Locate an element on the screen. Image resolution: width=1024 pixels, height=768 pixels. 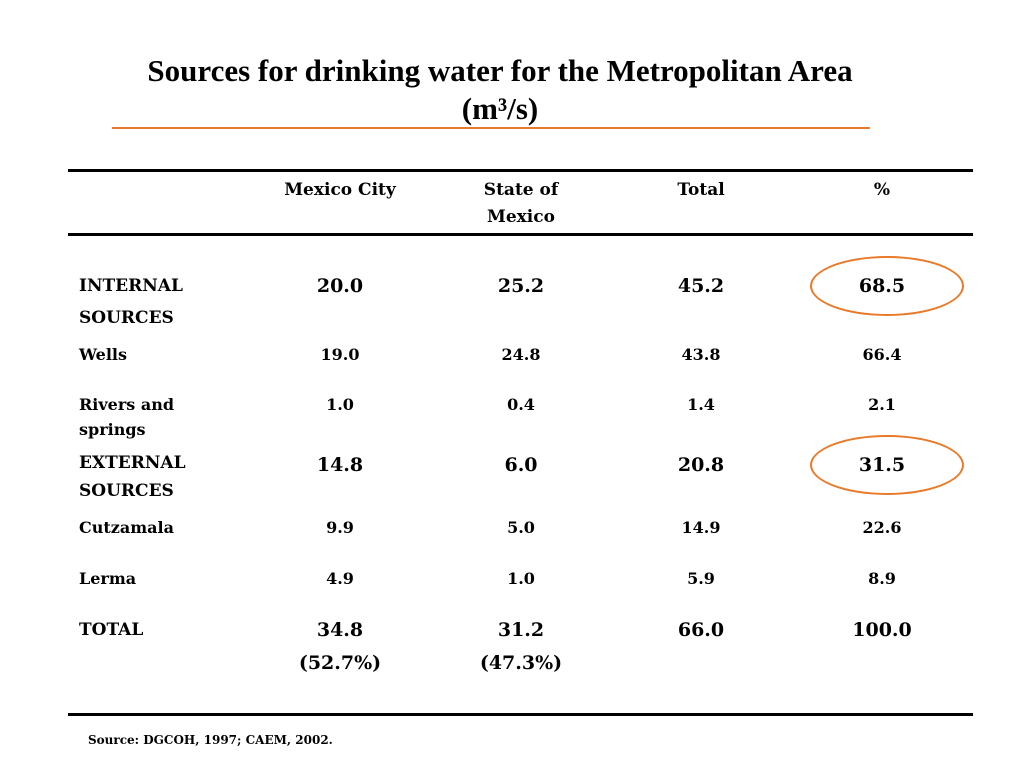
total-share-state-of-mexico: (47.3%) is located at coordinates (521, 663).